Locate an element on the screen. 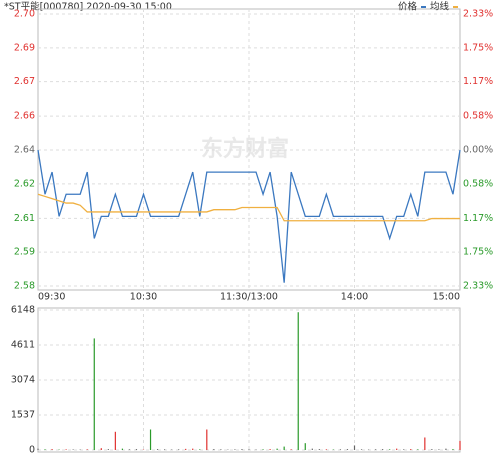  x-tick-label: 09:30 is located at coordinates (51, 297).